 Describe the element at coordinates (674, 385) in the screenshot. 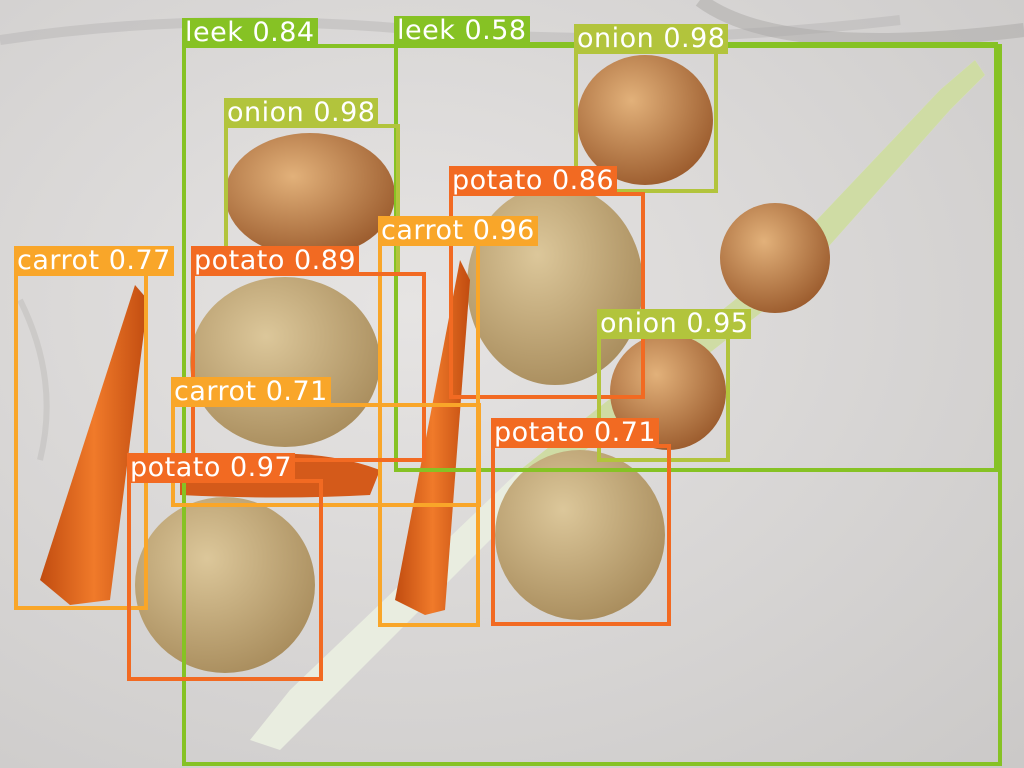

I see `onion-bounding-box: onion 0.95` at that location.